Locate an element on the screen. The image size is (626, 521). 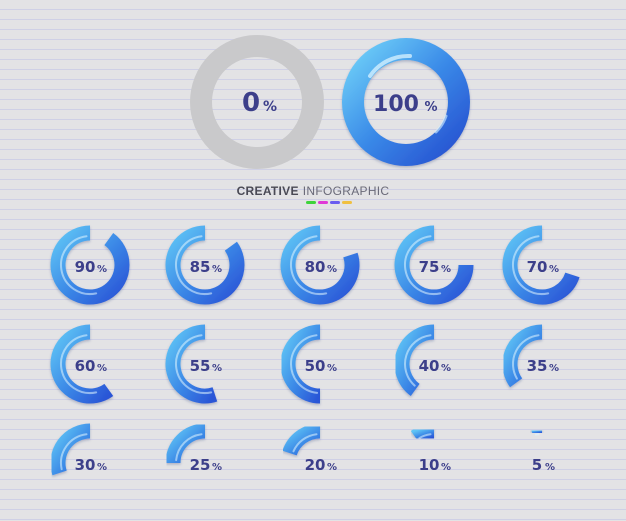
ring-label: 55 is located at coordinates (200, 366).